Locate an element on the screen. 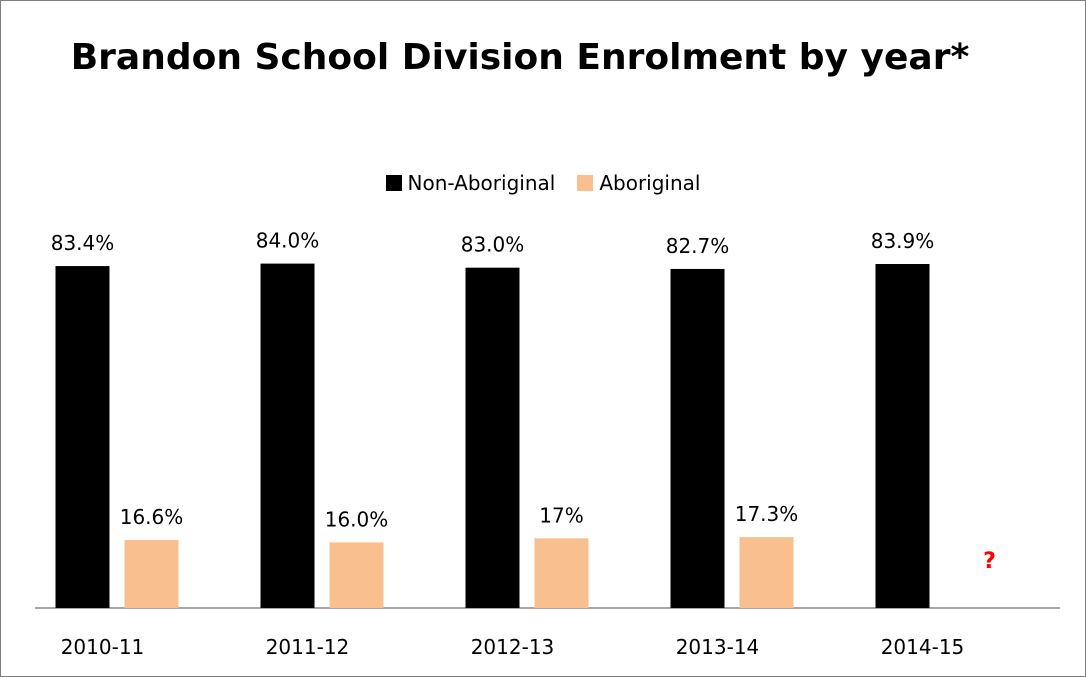 The height and width of the screenshot is (677, 1086). data-label-non-aboriginal-2012-13: 83.0% is located at coordinates (493, 245).